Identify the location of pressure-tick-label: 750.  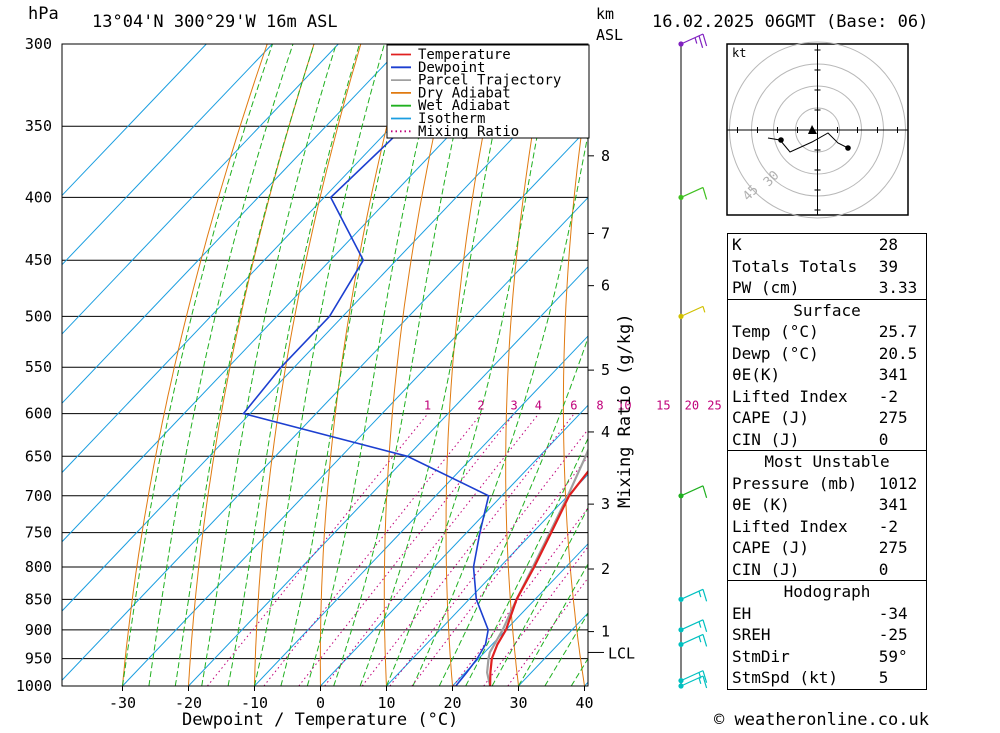
(38, 533).